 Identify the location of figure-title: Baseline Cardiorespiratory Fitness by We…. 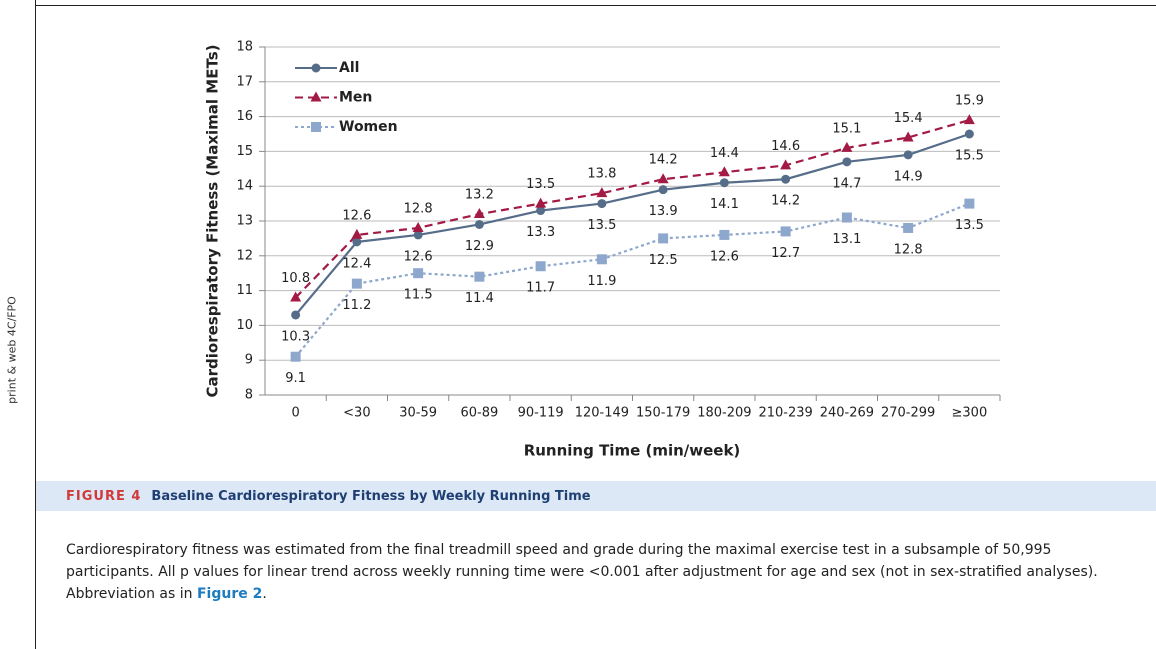
(371, 496).